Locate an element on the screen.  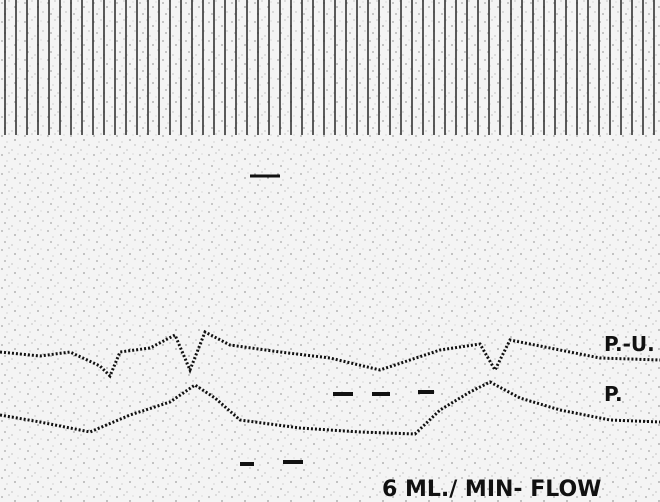
trace-label: P. is located at coordinates (613, 394).